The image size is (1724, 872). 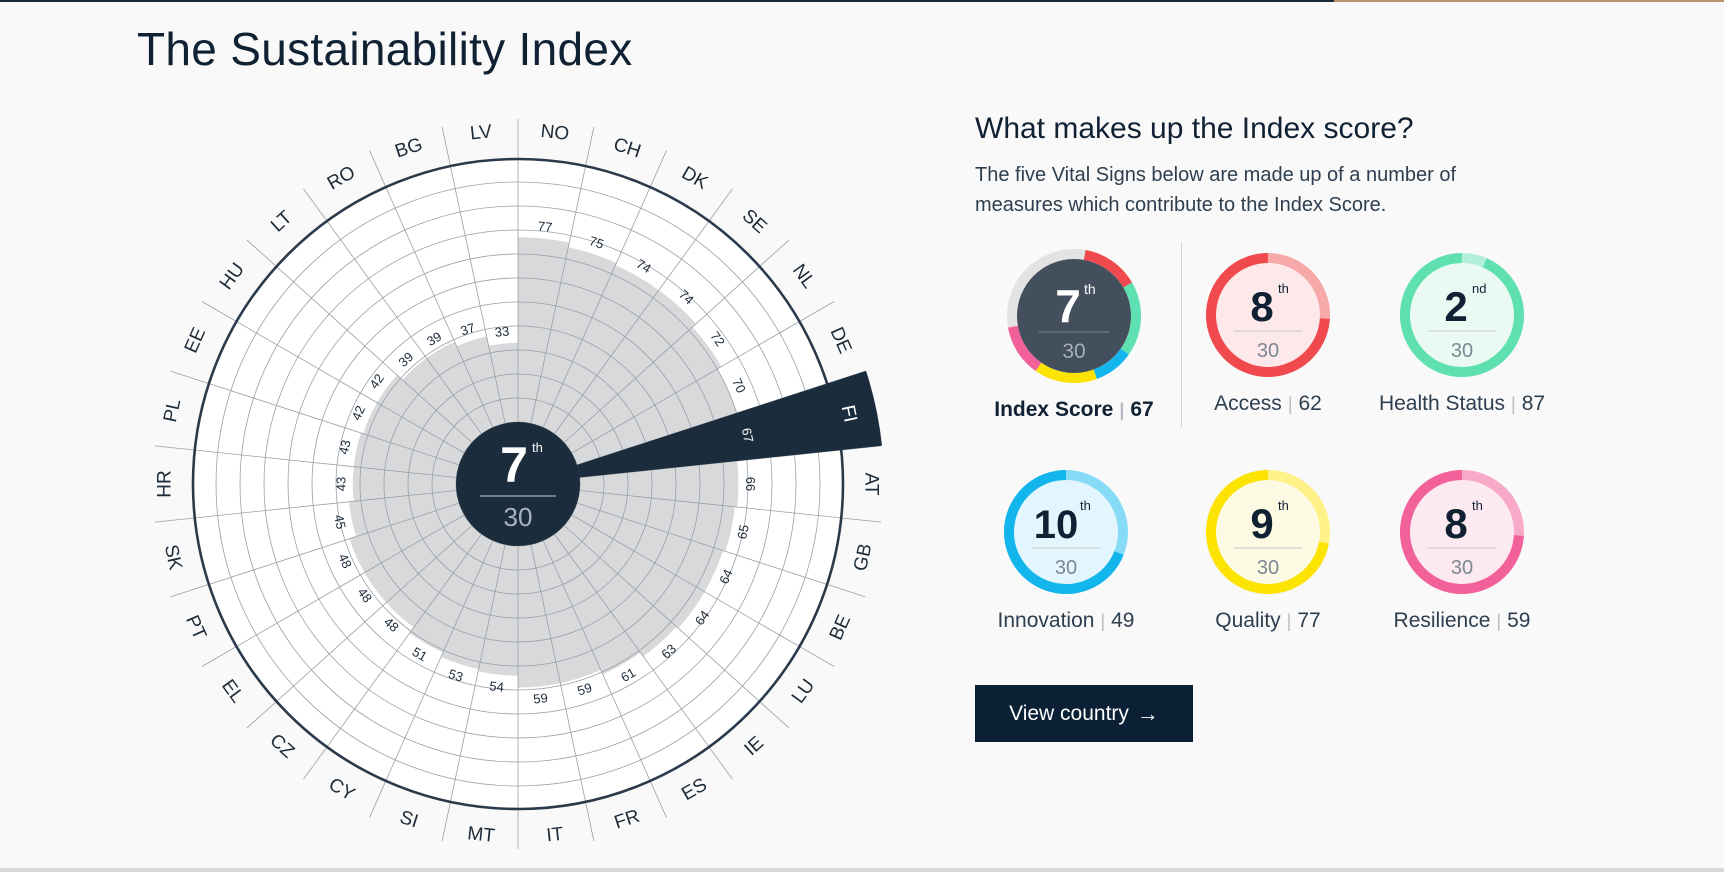 I want to click on radar-country-label: MT, so click(x=481, y=835).